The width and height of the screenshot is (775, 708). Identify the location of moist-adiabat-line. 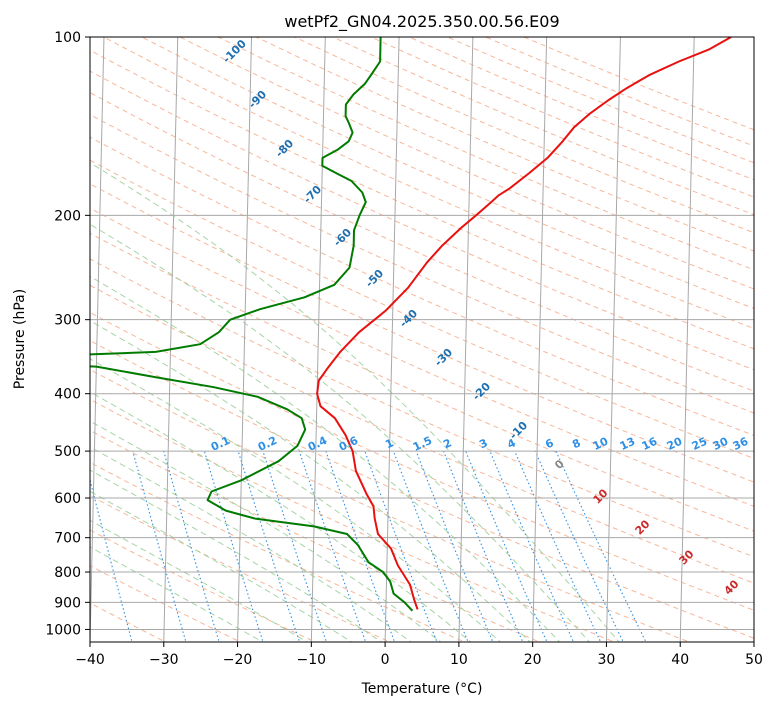
(236, 555).